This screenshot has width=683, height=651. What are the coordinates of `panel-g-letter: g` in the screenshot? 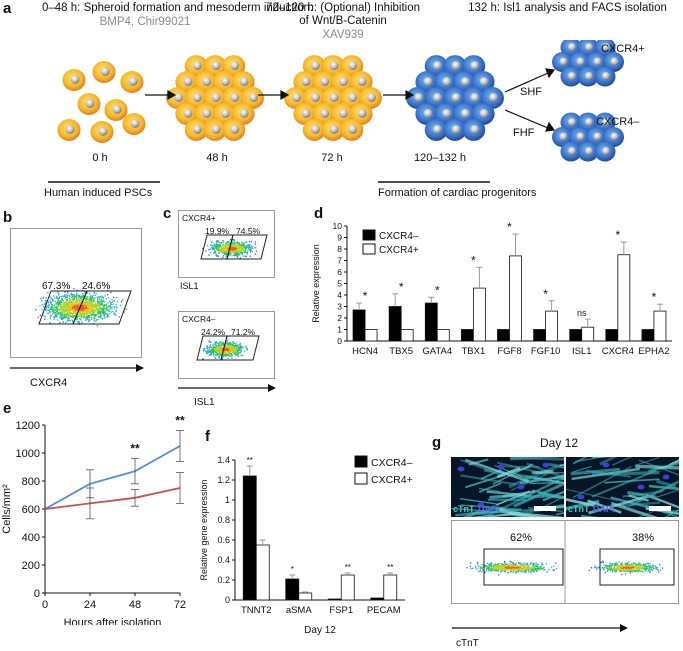 It's located at (437, 442).